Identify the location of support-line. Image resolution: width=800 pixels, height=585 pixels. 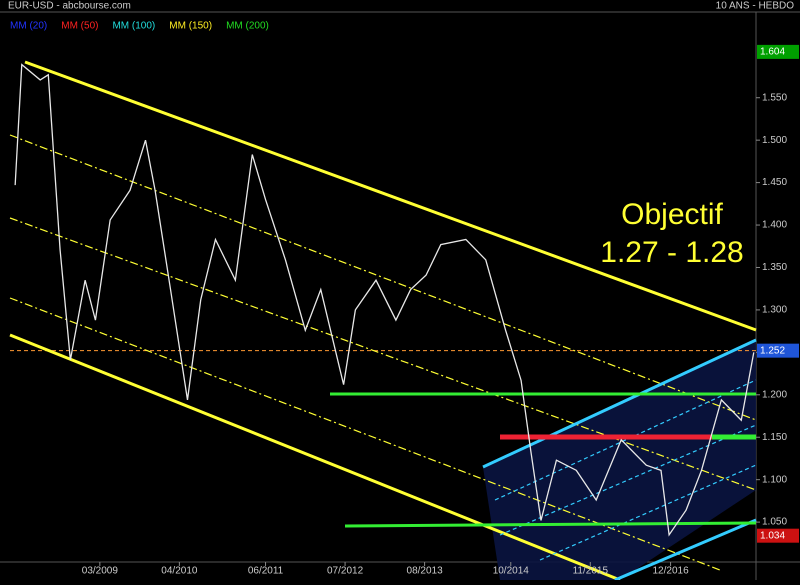
(550, 524).